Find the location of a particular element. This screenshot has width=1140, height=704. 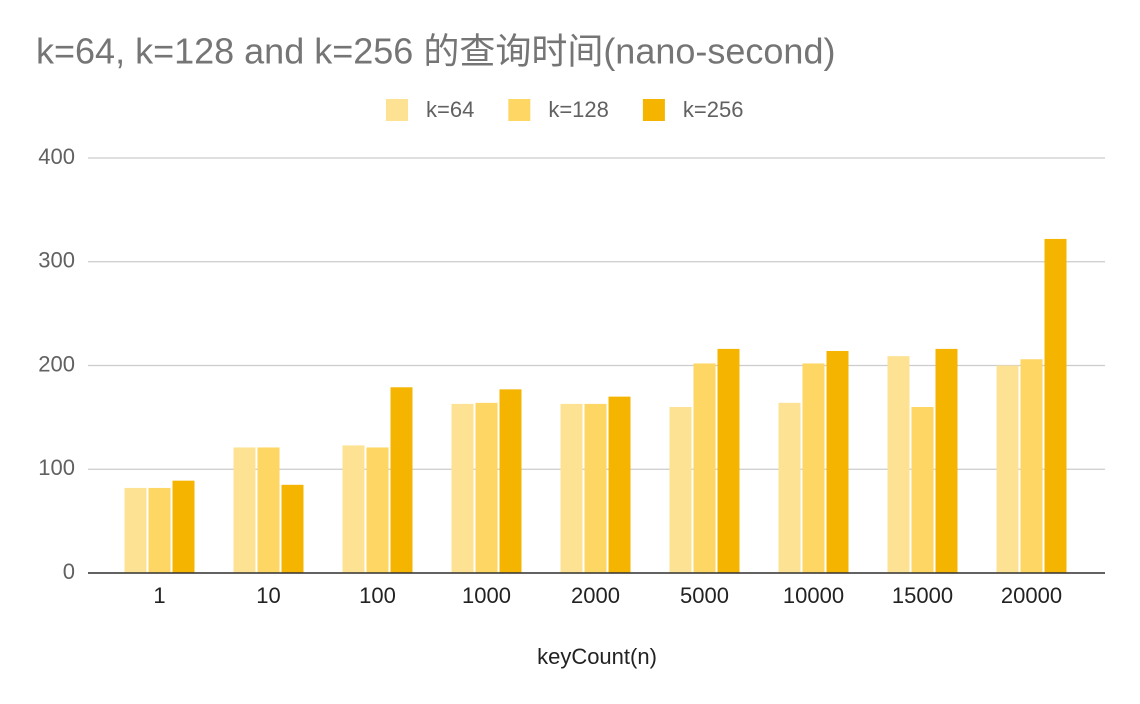

x-tick-label: 1 is located at coordinates (159, 595).